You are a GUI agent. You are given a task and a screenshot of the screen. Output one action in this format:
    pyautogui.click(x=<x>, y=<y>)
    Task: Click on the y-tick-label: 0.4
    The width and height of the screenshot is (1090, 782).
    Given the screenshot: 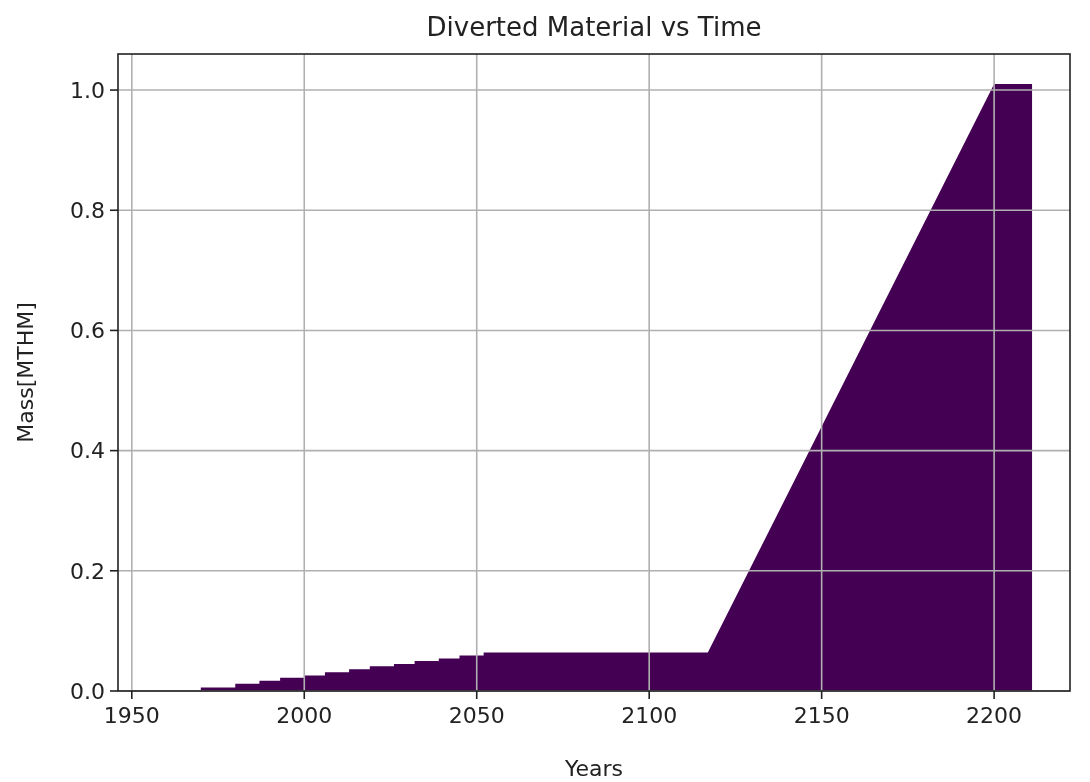 What is the action you would take?
    pyautogui.click(x=87, y=451)
    